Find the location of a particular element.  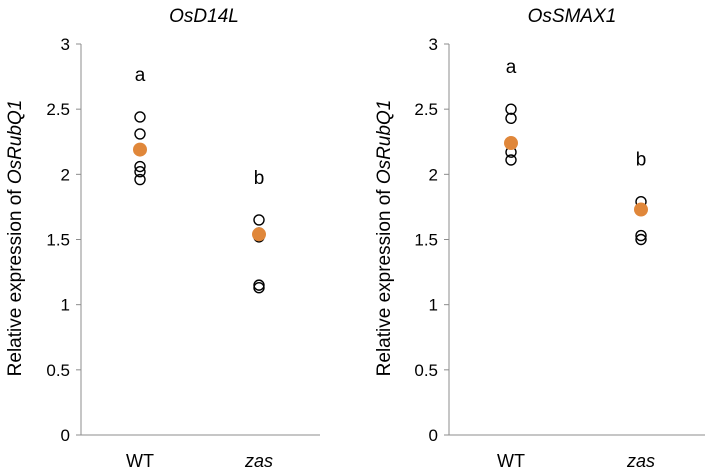

chart-title: OsSMAX1 is located at coordinates (572, 16).